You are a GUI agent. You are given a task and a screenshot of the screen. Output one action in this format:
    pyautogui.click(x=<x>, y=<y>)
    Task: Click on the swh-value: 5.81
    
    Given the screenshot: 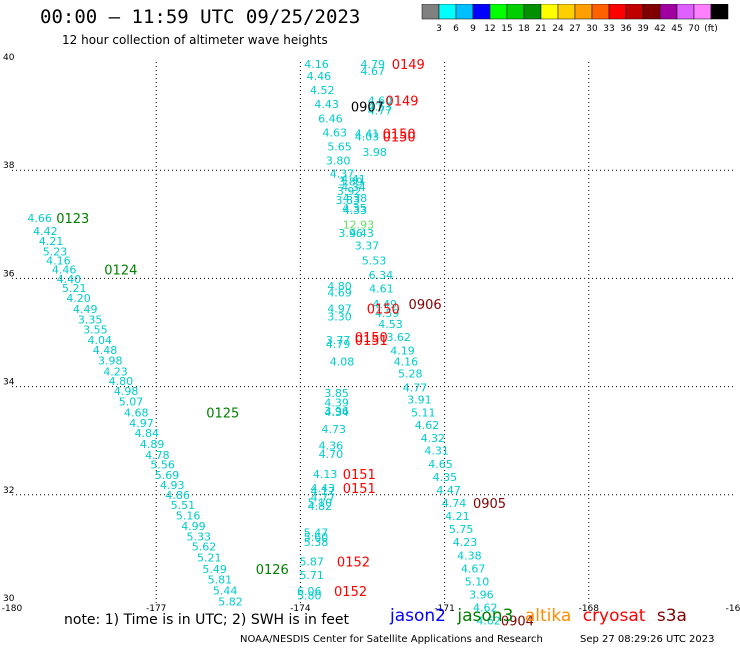 What is the action you would take?
    pyautogui.click(x=220, y=580)
    